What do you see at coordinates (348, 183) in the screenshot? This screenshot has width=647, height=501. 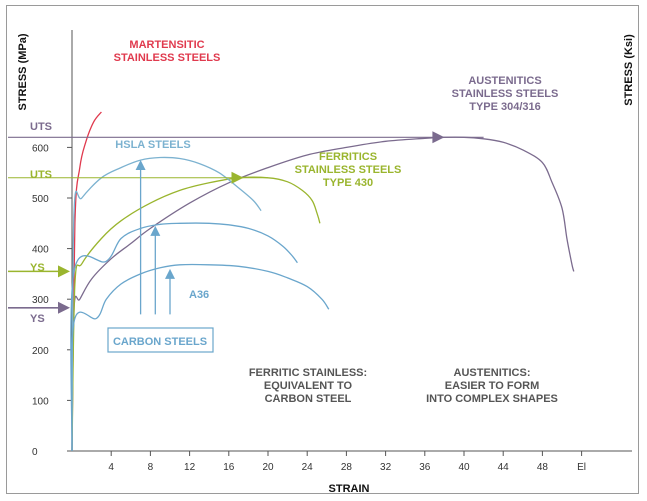 I see `ferritic-label-line-3: TYPE 430` at bounding box center [348, 183].